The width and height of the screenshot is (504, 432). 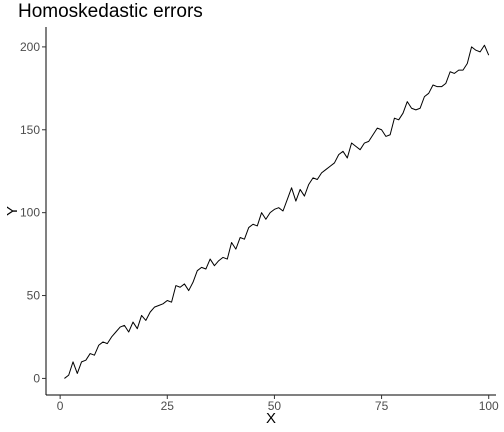 I want to click on y-tick-label: 0, so click(x=36, y=378).